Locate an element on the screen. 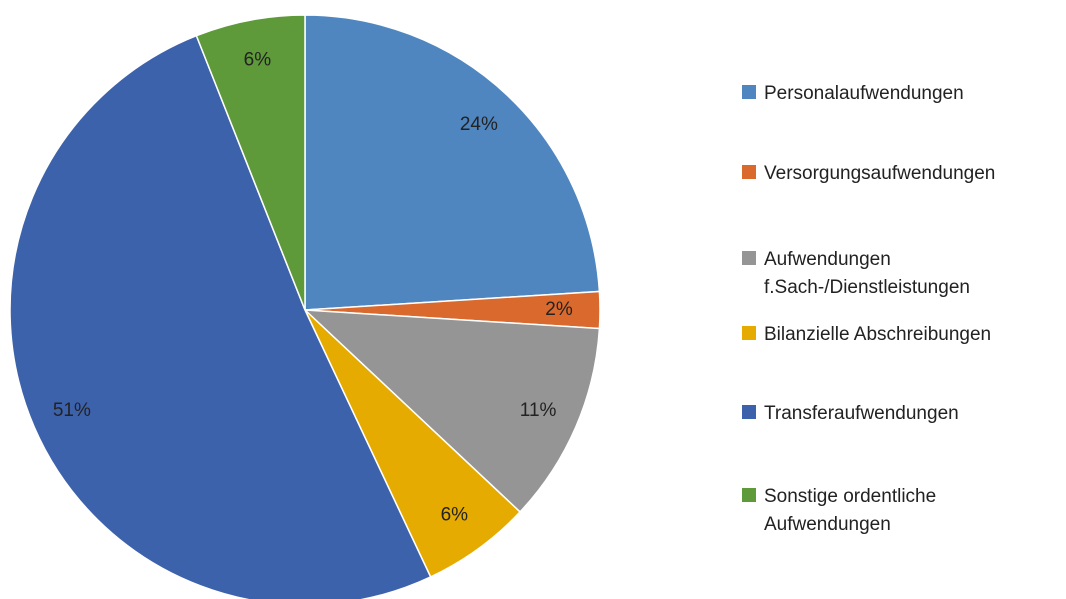  data-label: 2% is located at coordinates (559, 309).